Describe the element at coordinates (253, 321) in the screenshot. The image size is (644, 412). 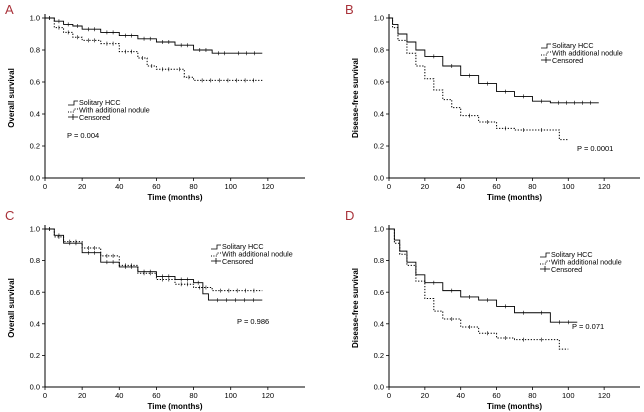
I see `p-value-label: P = 0.986` at that location.